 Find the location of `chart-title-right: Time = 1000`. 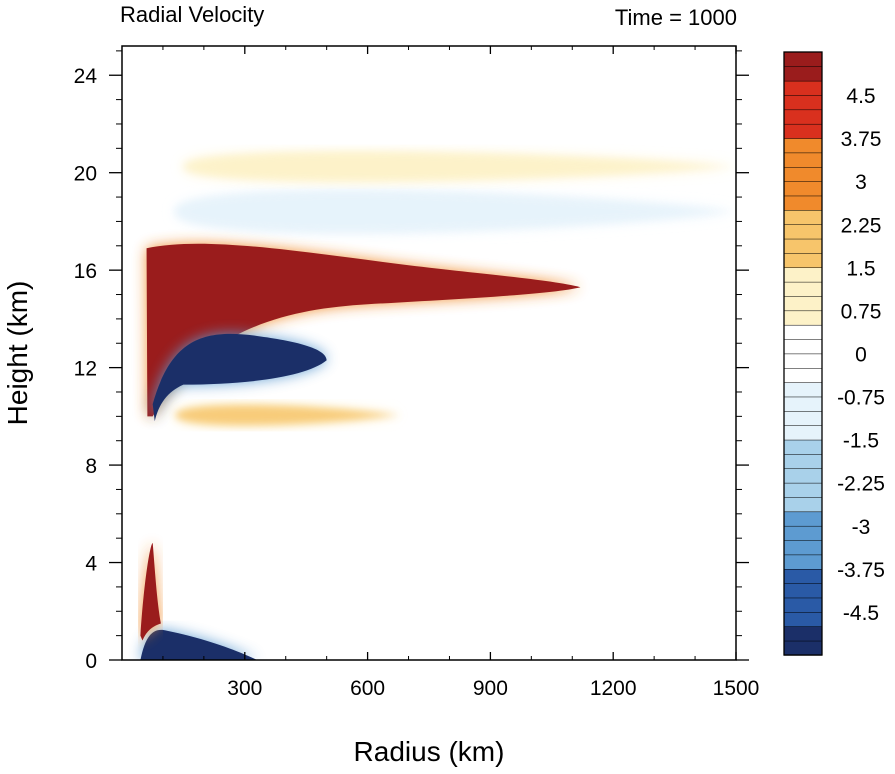

chart-title-right: Time = 1000 is located at coordinates (676, 17).